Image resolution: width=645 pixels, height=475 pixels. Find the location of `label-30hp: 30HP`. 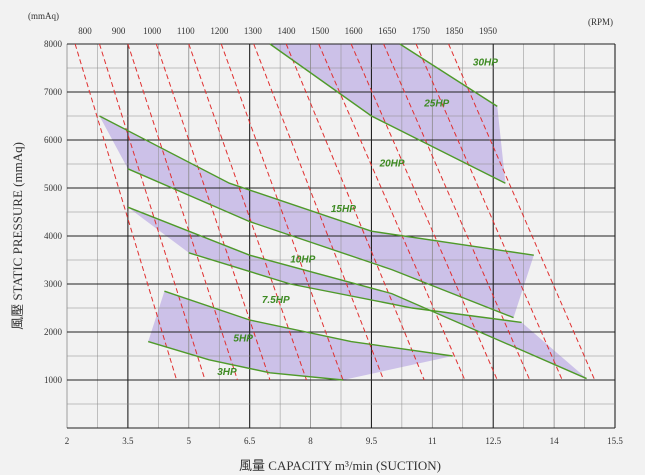

label-30hp: 30HP is located at coordinates (485, 63).